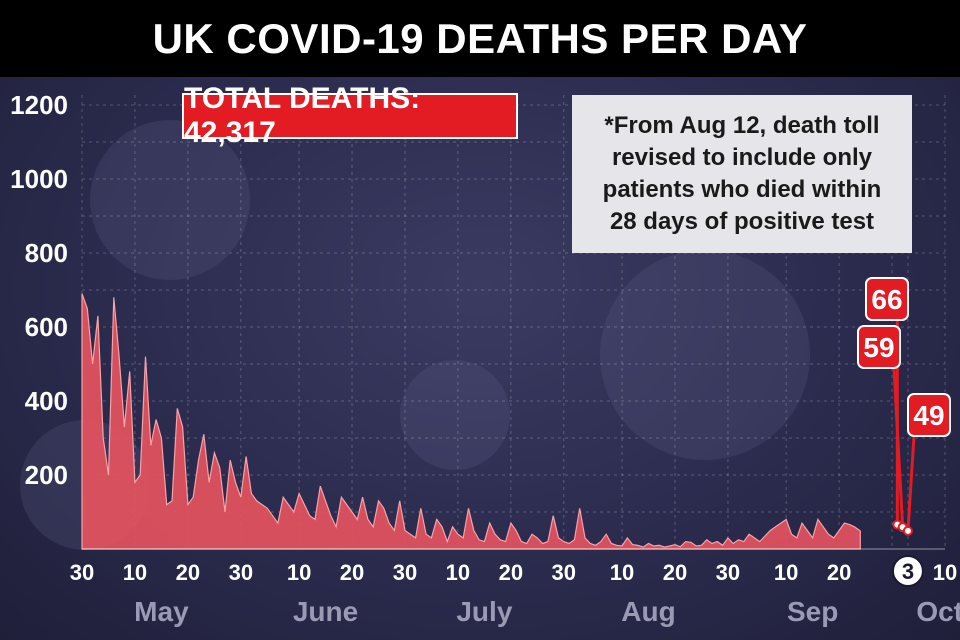 This screenshot has height=640, width=960. I want to click on total-deaths-badge: TOTAL DEATHS: 42,317, so click(350, 115).